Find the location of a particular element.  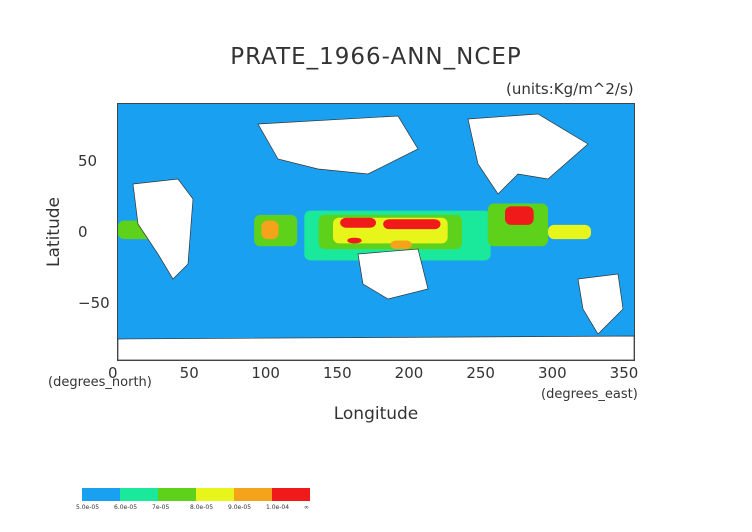

y-tick-label: −50 is located at coordinates (94, 303).